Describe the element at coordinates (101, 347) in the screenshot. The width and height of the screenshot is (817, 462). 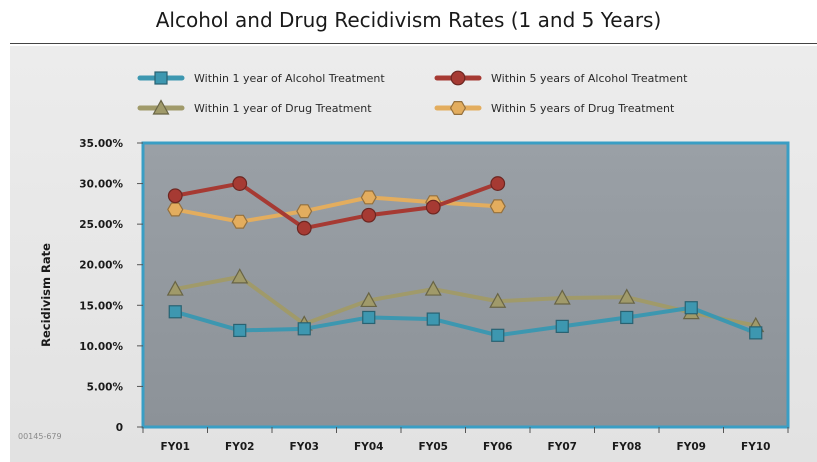
I see `y-tick-label: 10.00%` at that location.